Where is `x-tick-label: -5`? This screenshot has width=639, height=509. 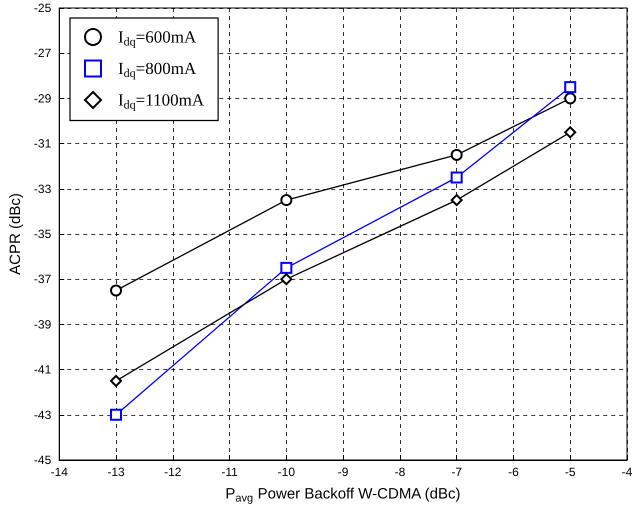
x-tick-label: -5 is located at coordinates (570, 472).